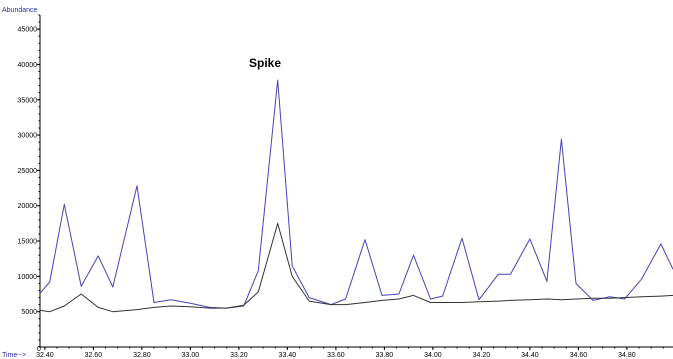 This screenshot has width=673, height=359. What do you see at coordinates (627, 355) in the screenshot?
I see `x-tick-label: 34.80` at bounding box center [627, 355].